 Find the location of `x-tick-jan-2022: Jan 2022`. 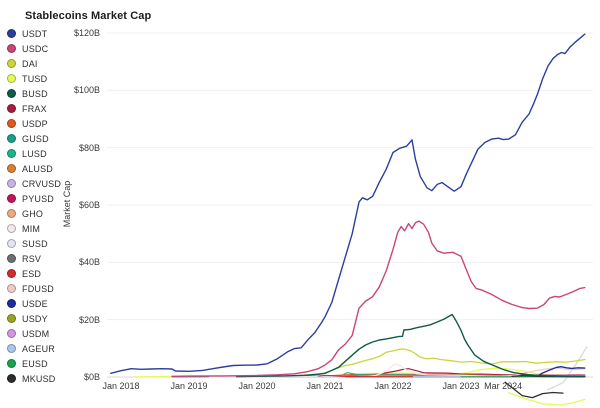

x-tick-jan-2022: Jan 2022 is located at coordinates (393, 386).